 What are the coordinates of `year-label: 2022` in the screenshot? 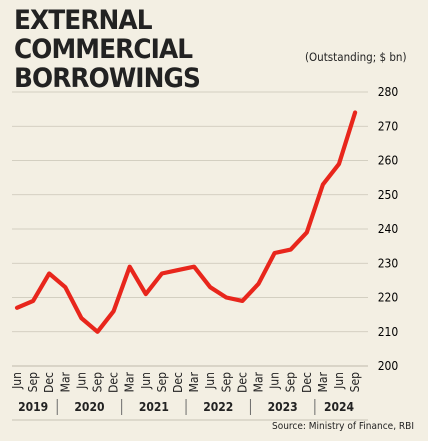 It's located at (218, 407).